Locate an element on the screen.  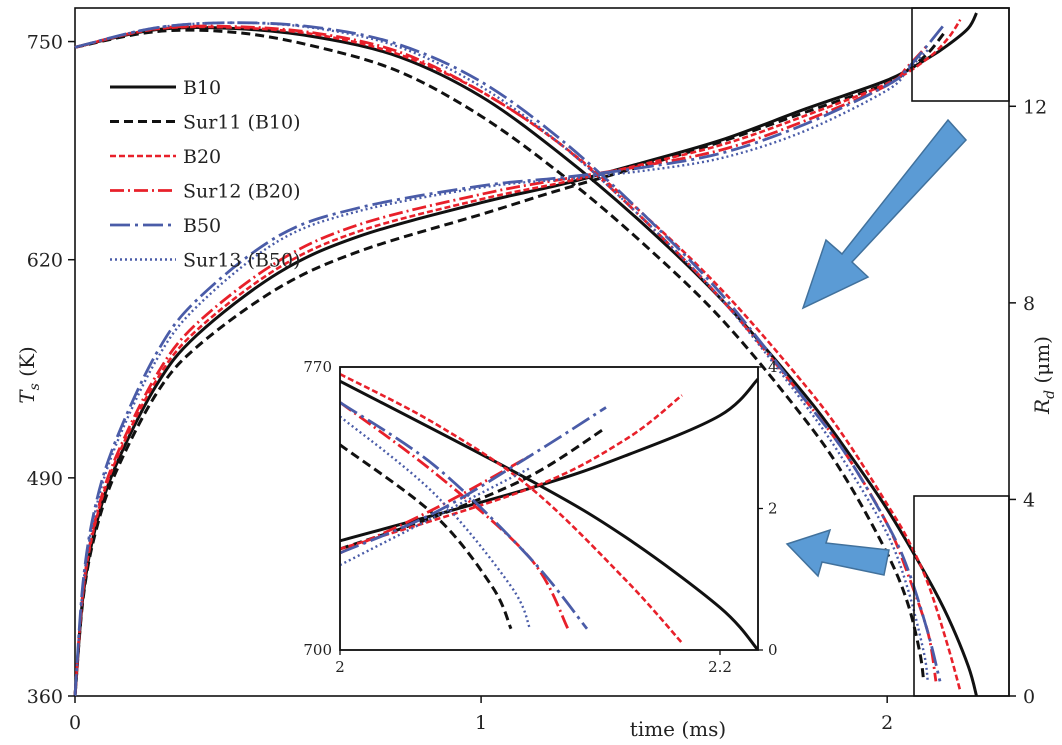
inset-series-b50-ts-line is located at coordinates (473, 480).